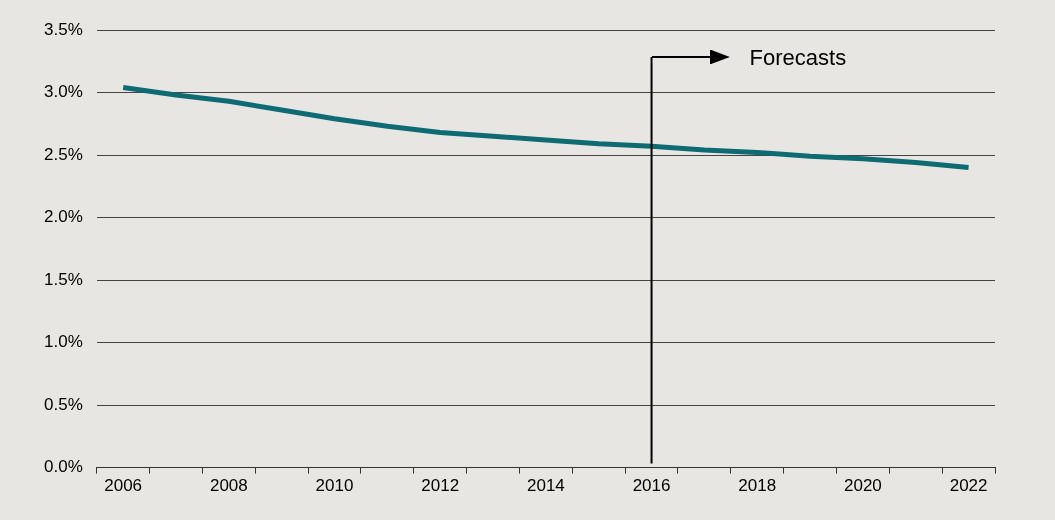 This screenshot has width=1055, height=520. I want to click on x-tick-label: 2018, so click(757, 486).